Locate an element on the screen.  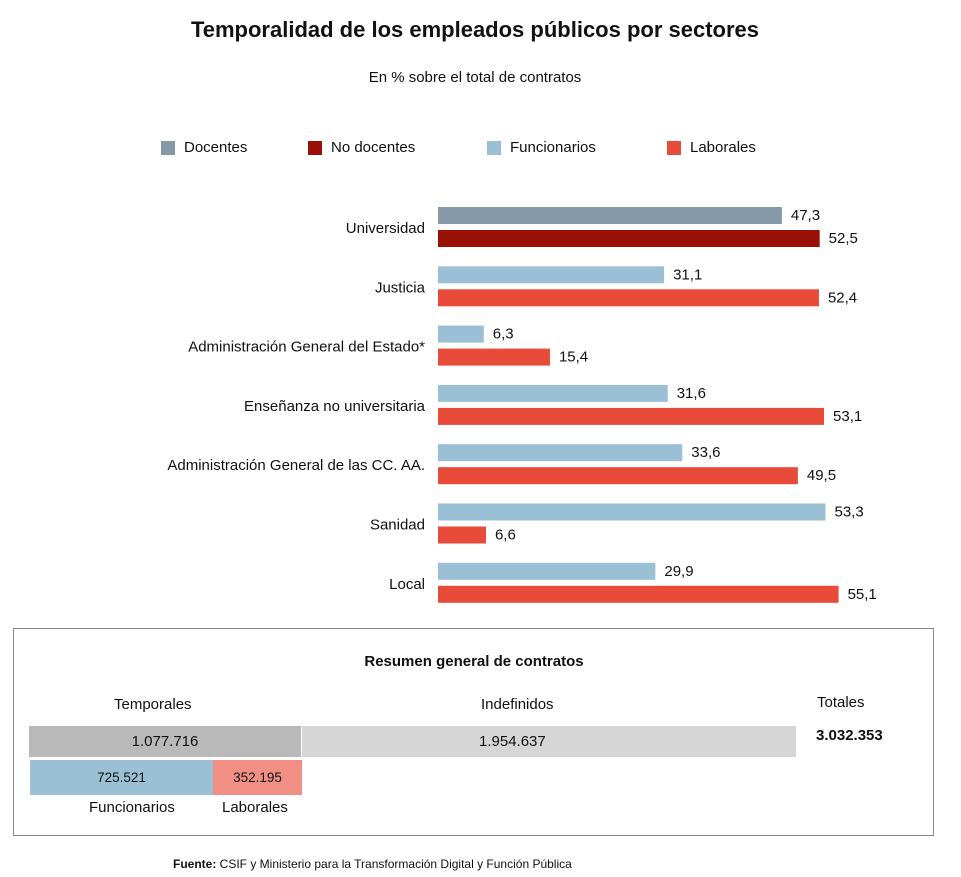
legend-item-funcionarios: Funcionarios is located at coordinates (541, 147).